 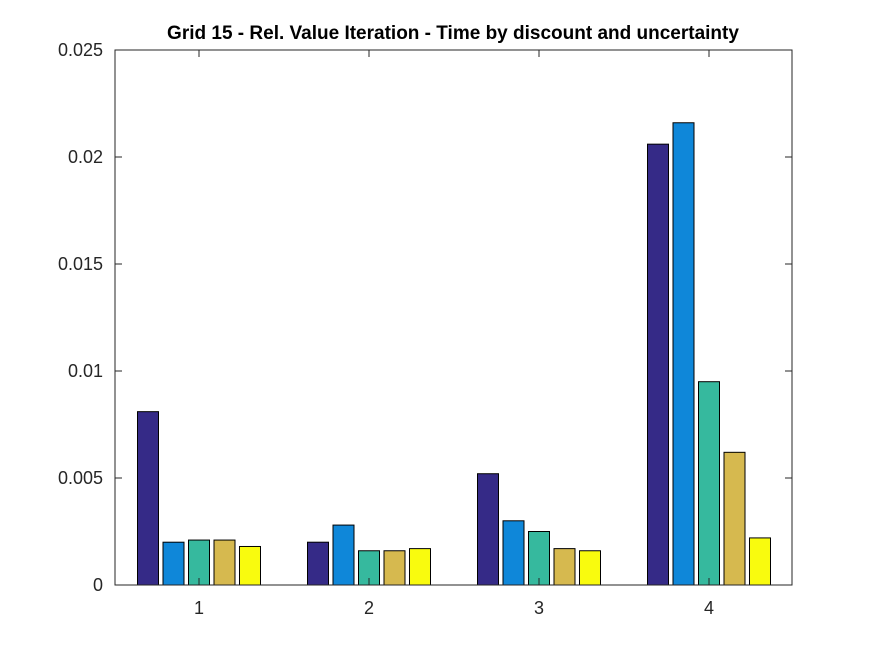 What do you see at coordinates (590, 568) in the screenshot?
I see `bar-s5-c3` at bounding box center [590, 568].